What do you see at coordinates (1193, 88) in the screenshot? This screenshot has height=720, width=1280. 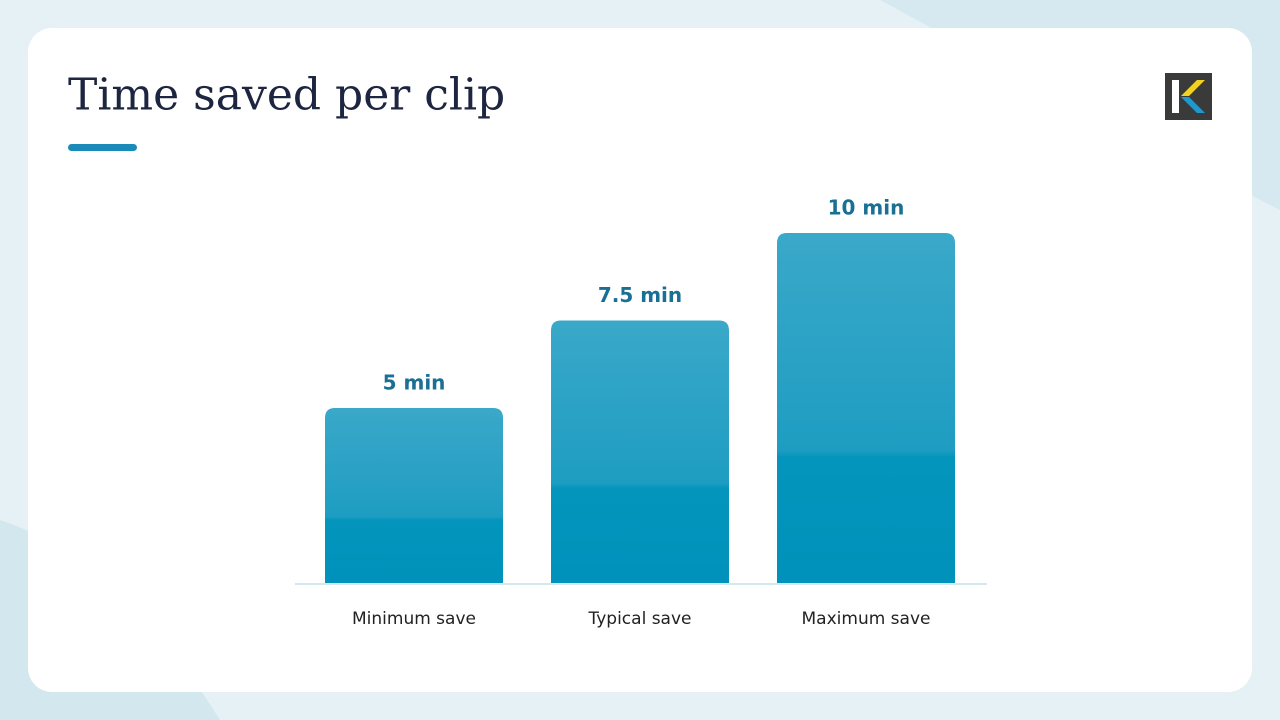 I see `logo-arm` at bounding box center [1193, 88].